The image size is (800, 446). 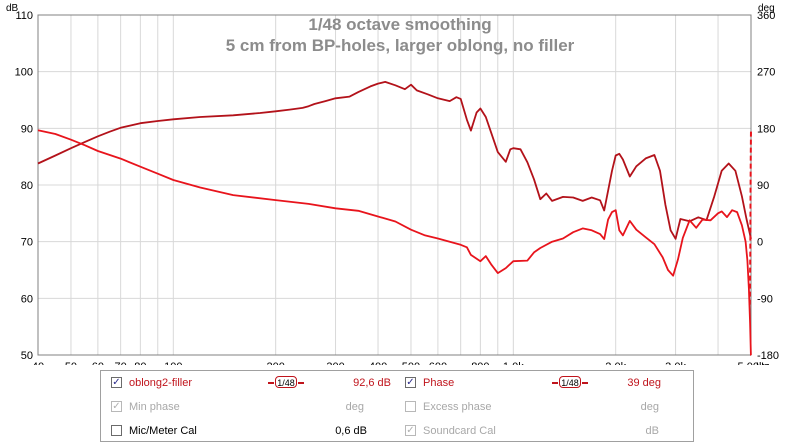 What do you see at coordinates (12, 8) in the screenshot?
I see `y-axis-label: dB` at bounding box center [12, 8].